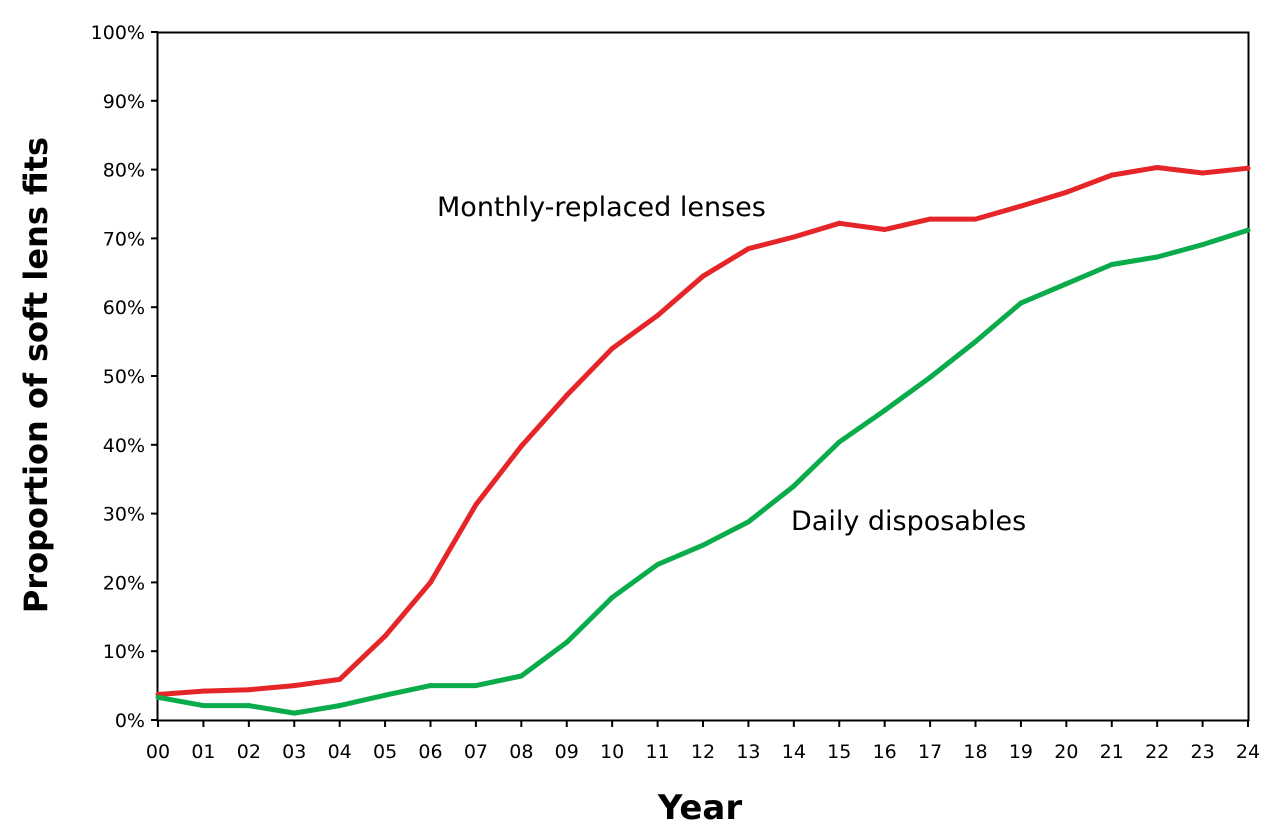 The width and height of the screenshot is (1280, 839). Describe the element at coordinates (124, 102) in the screenshot. I see `y-tick-label: 90%` at that location.